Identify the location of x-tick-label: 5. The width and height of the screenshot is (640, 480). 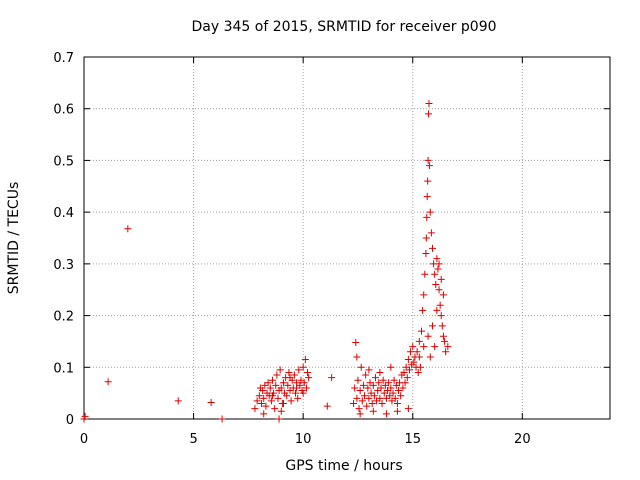
(193, 439).